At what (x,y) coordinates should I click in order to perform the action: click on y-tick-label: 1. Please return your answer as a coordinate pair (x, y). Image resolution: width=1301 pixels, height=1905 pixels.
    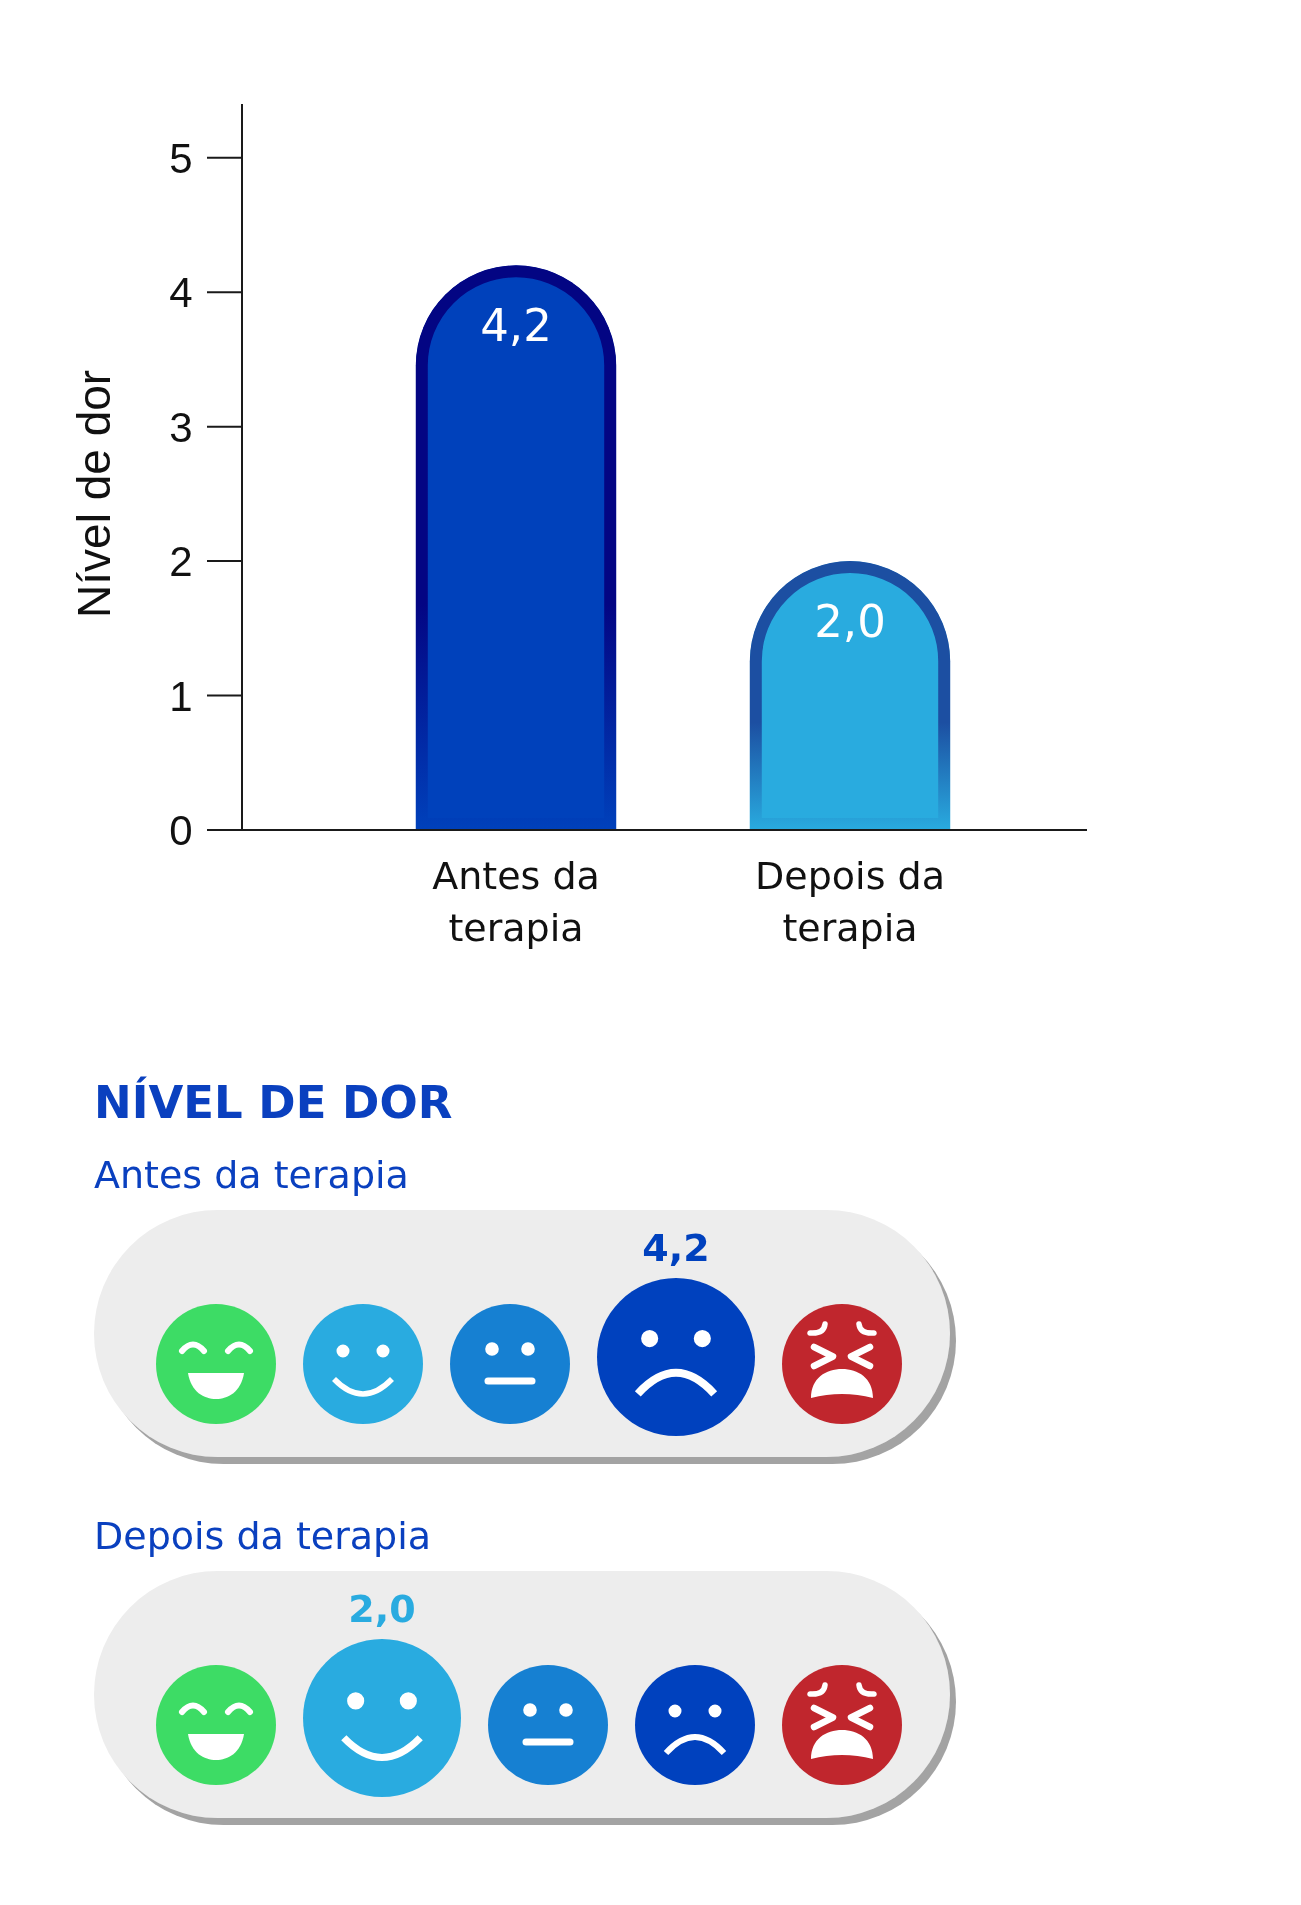
    Looking at the image, I should click on (181, 696).